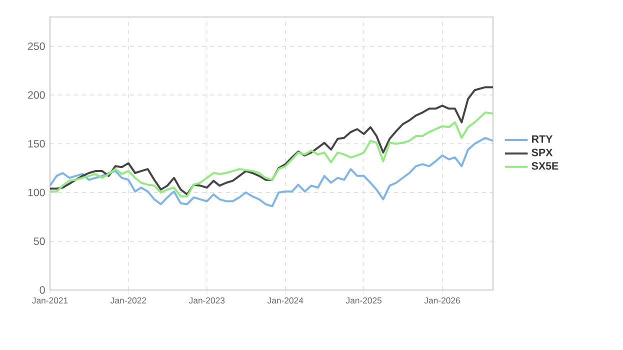 The image size is (623, 350). Describe the element at coordinates (36, 46) in the screenshot. I see `y-tick-label: 250` at that location.